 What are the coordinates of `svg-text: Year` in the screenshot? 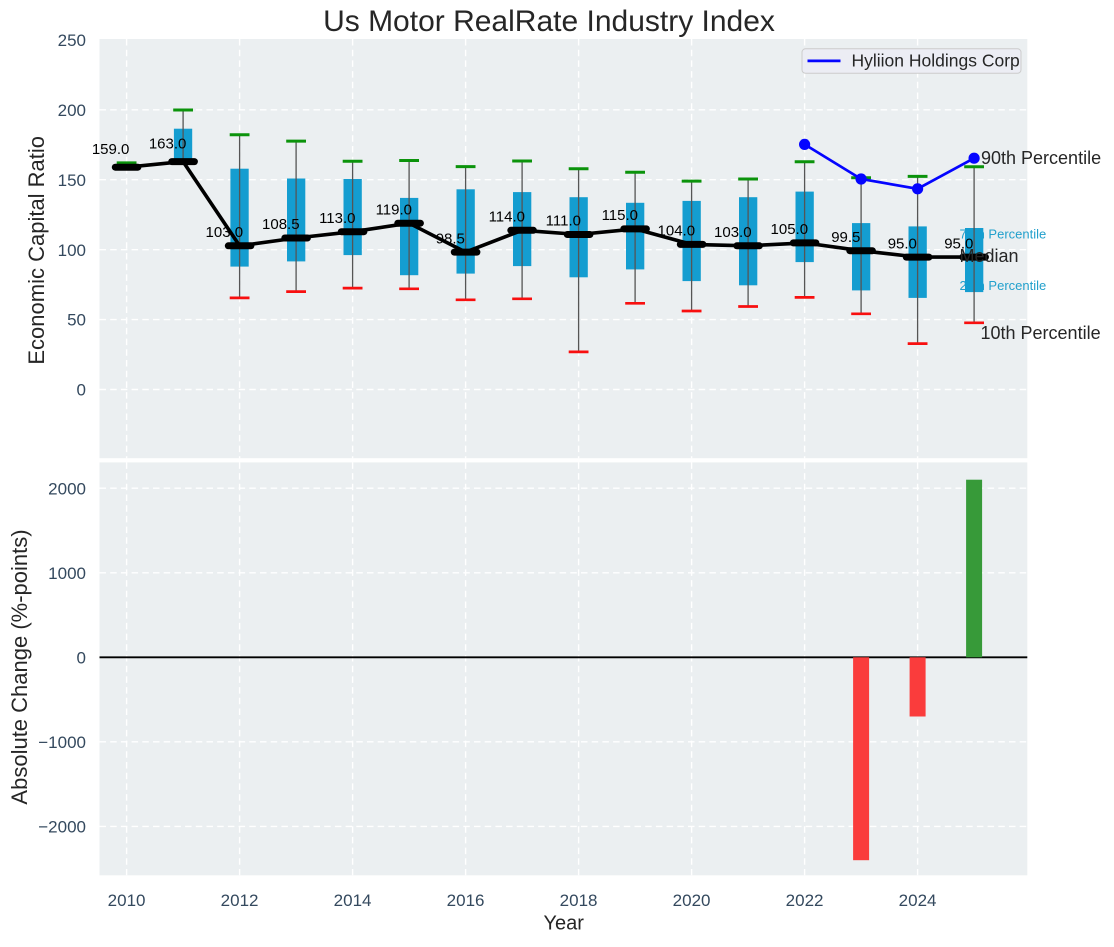 It's located at (563, 924).